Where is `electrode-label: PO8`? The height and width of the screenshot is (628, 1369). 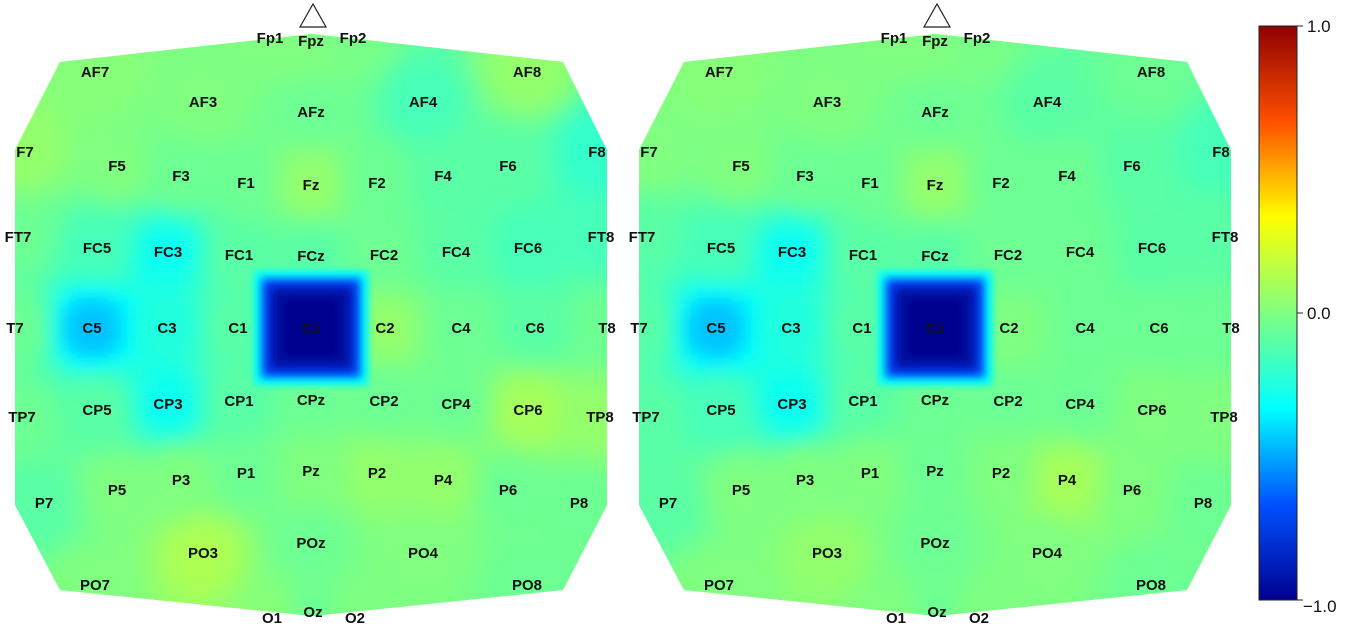 electrode-label: PO8 is located at coordinates (1151, 585).